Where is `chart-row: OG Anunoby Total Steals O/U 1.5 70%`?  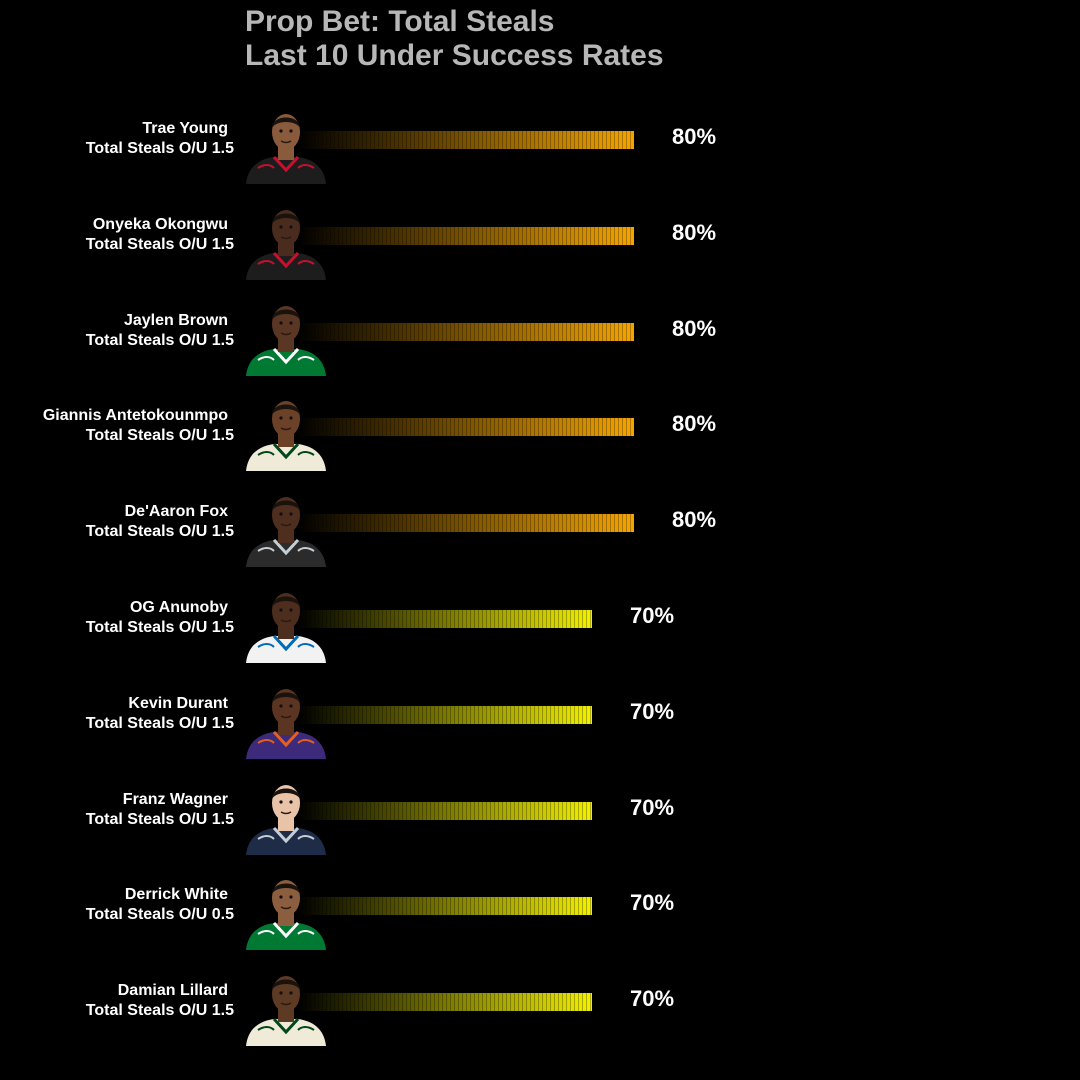 chart-row: OG Anunoby Total Steals O/U 1.5 70% is located at coordinates (540, 623).